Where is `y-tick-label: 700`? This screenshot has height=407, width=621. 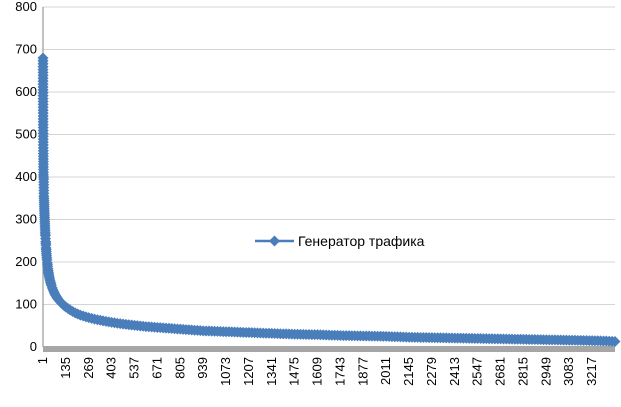
y-tick-label: 700 is located at coordinates (26, 49).